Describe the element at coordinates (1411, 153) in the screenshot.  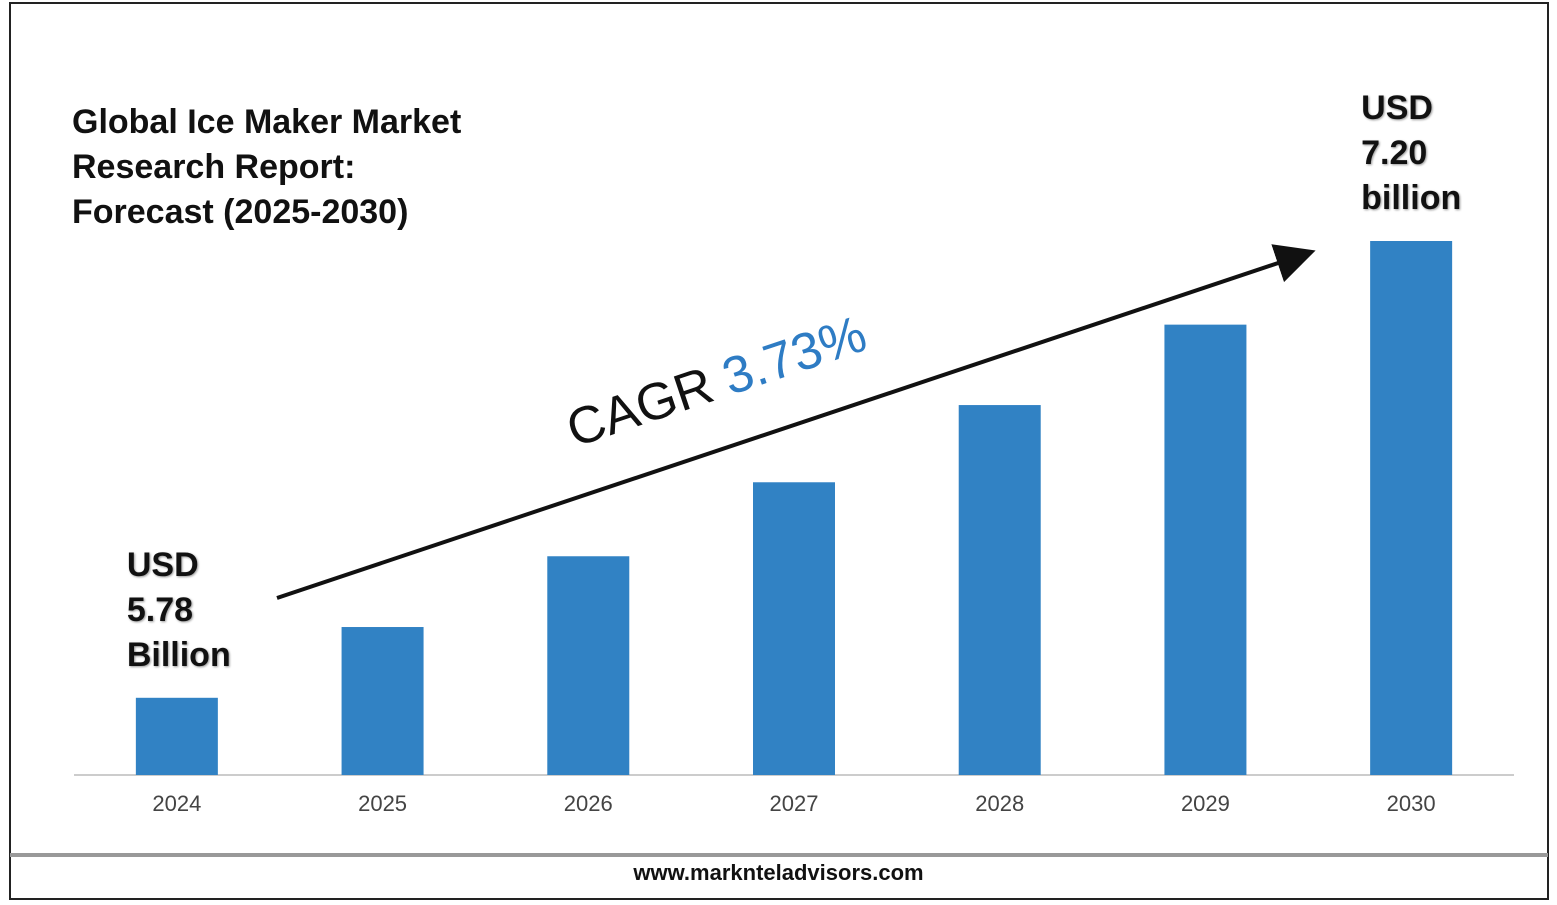
I see `value-label: USD 7.20 billion` at that location.